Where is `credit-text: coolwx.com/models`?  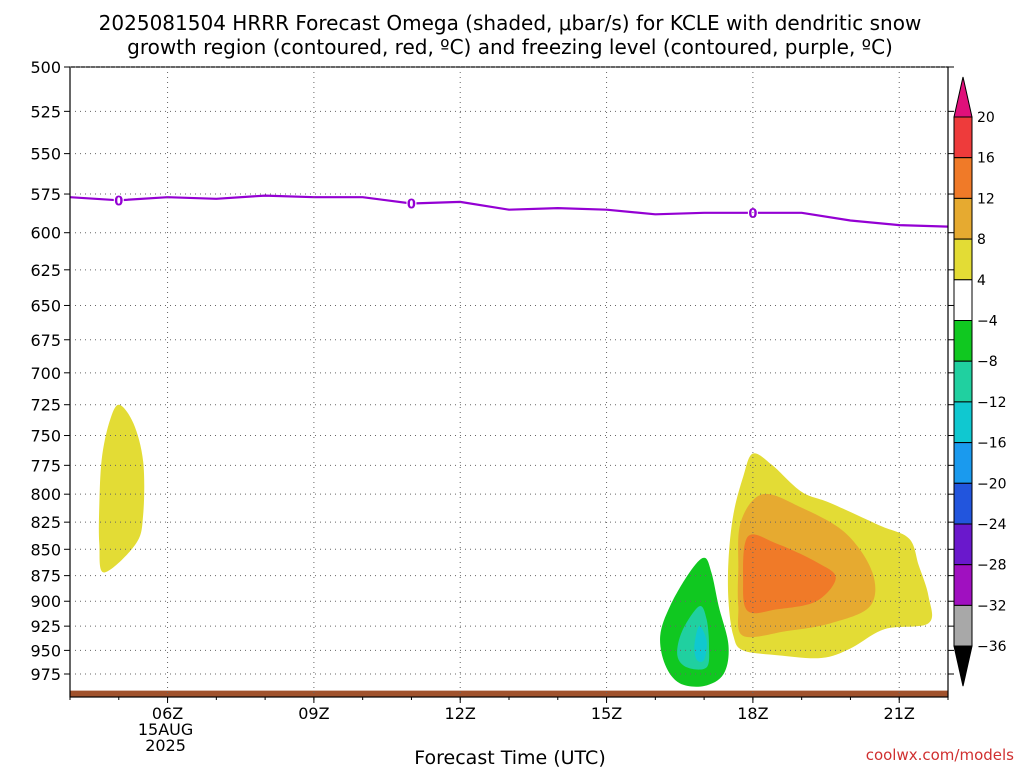 credit-text: coolwx.com/models is located at coordinates (940, 755).